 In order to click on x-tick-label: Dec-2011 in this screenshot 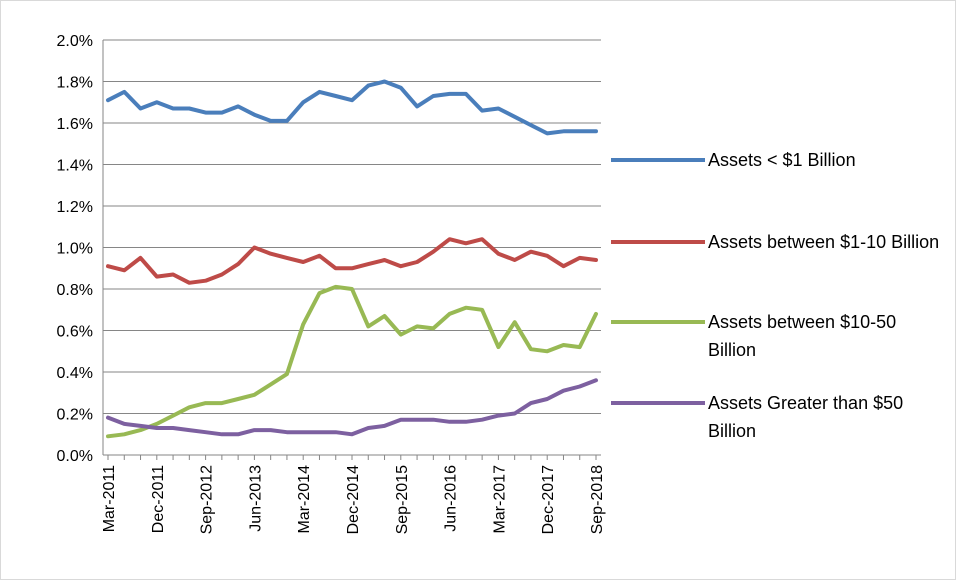, I will do `click(158, 499)`.